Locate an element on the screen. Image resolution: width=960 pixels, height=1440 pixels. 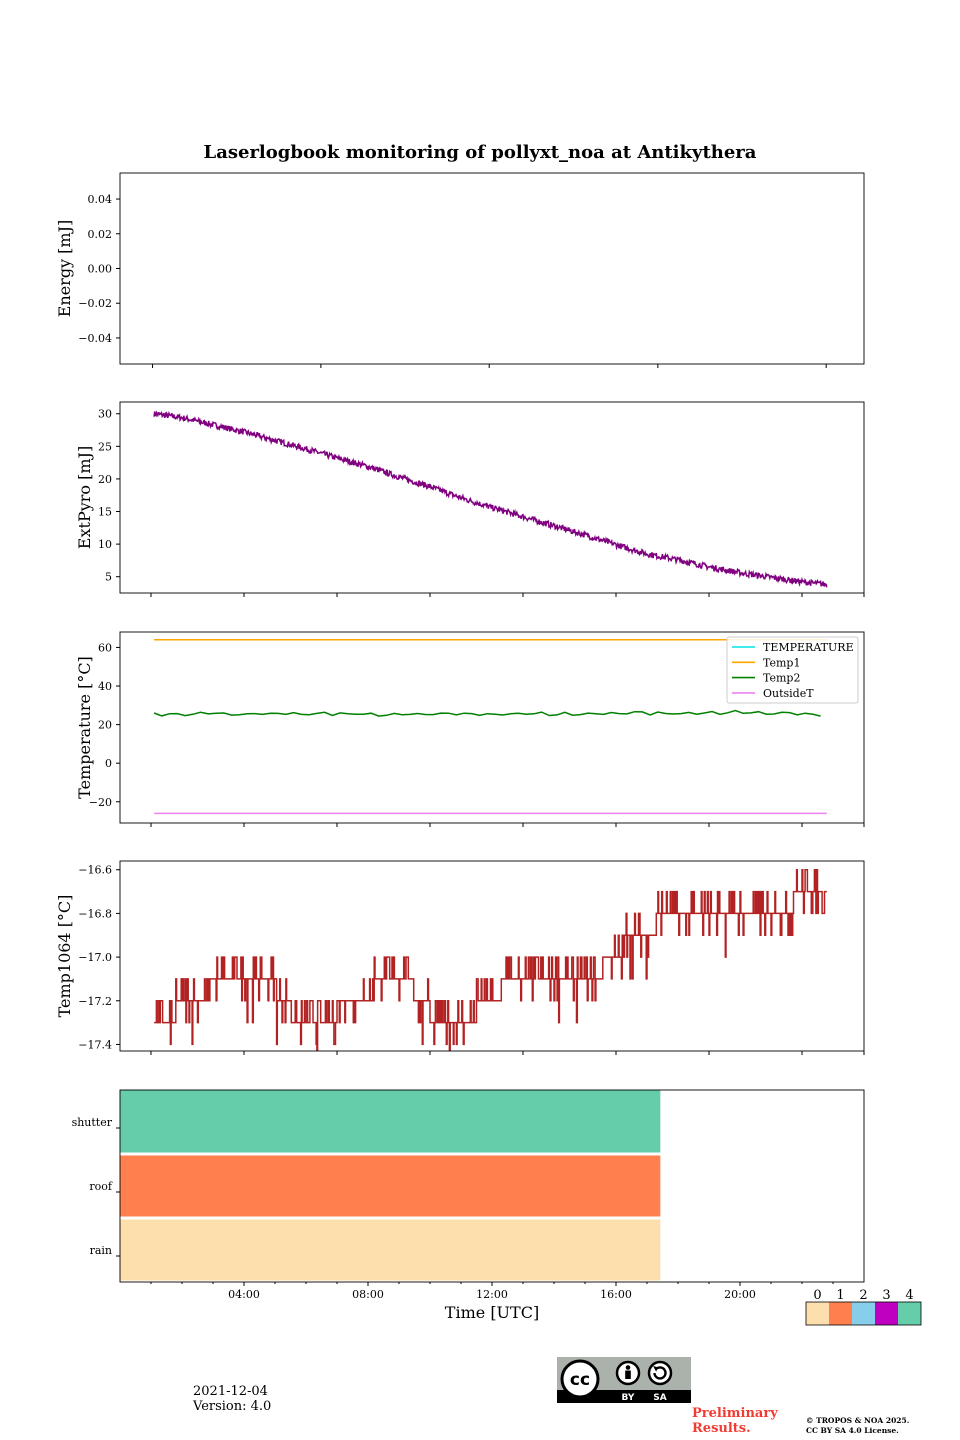
colorbar-frame is located at coordinates (863, 1313).